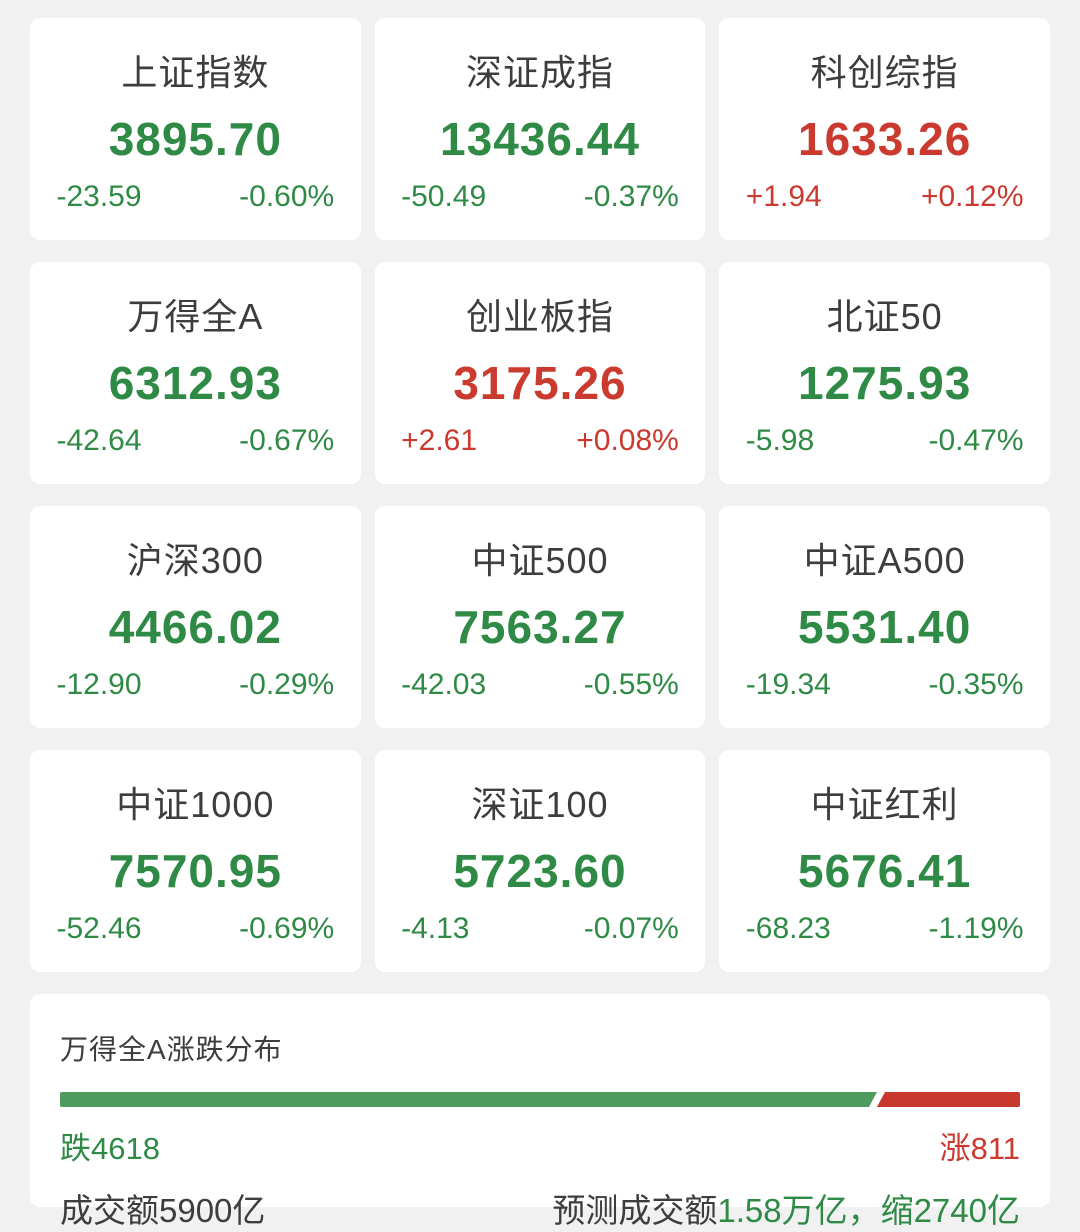 The image size is (1080, 1232). What do you see at coordinates (976, 440) in the screenshot?
I see `index-change-pct: -0.47%` at bounding box center [976, 440].